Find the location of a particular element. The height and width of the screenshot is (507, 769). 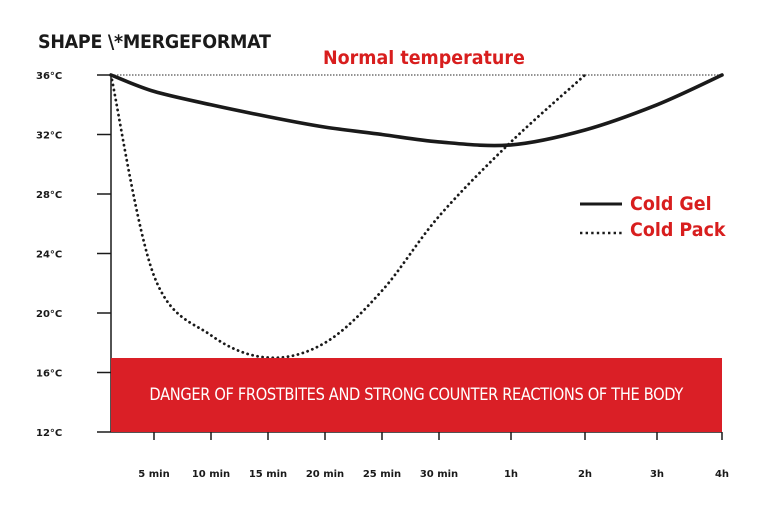

y-tick-label: 20°C is located at coordinates (49, 314).